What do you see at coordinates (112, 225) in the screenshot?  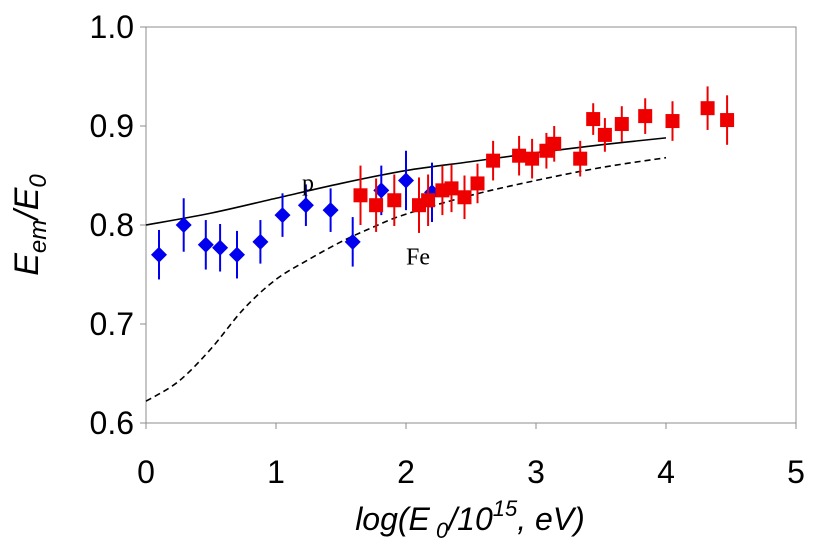 I see `y-tick-label-2: 0.8` at bounding box center [112, 225].